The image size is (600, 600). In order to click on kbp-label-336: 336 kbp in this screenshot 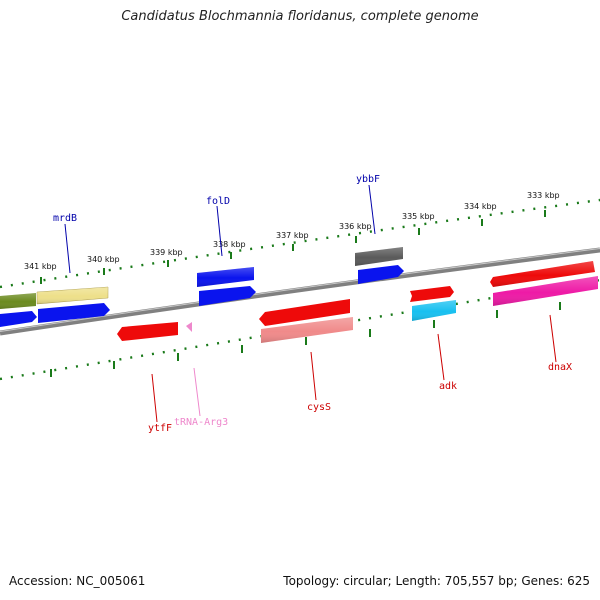, I will do `click(355, 226)`.